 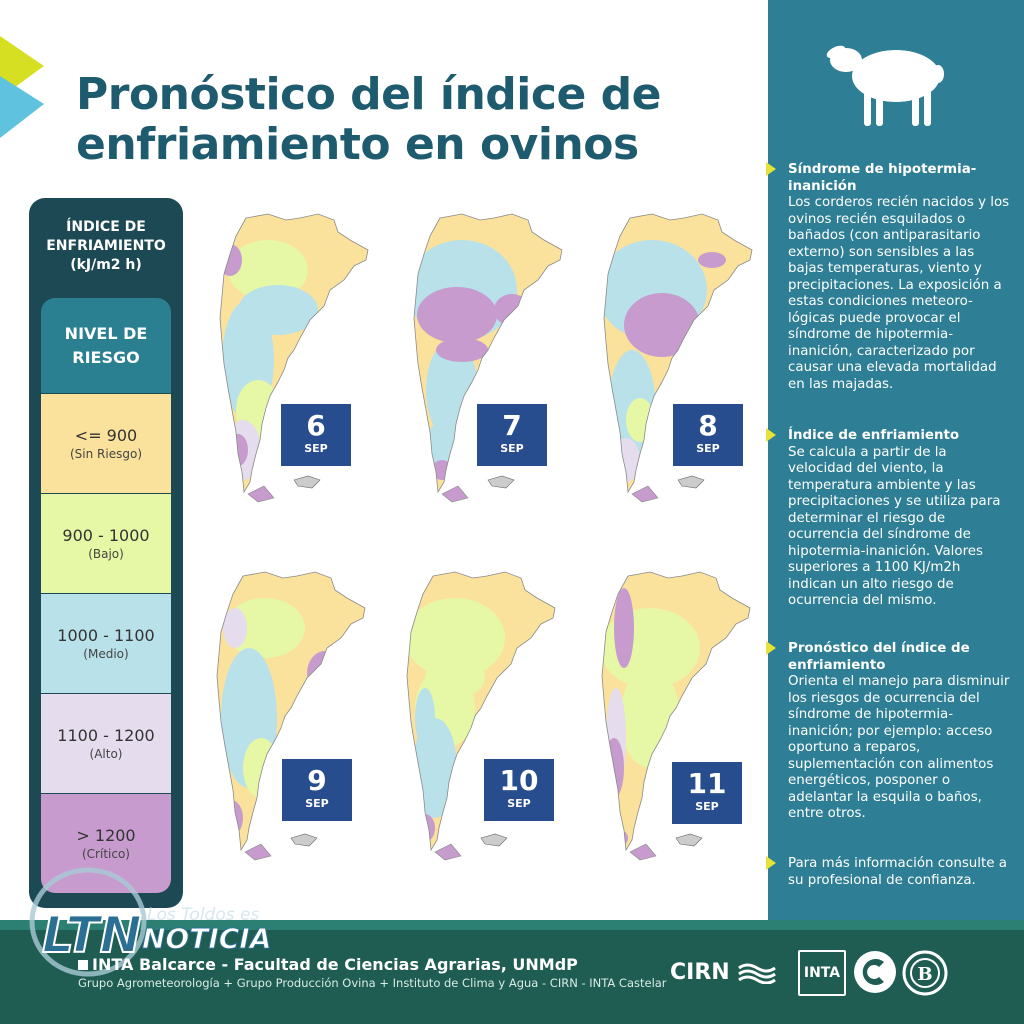 I want to click on level-name: (Sin Riesgo), so click(x=106, y=454).